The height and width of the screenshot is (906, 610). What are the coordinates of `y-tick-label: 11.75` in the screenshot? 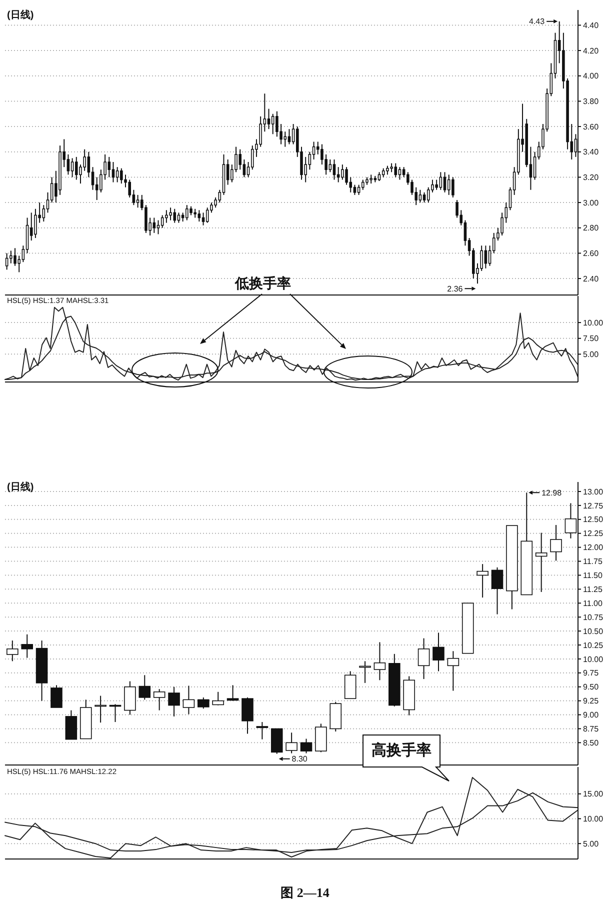 It's located at (593, 561).